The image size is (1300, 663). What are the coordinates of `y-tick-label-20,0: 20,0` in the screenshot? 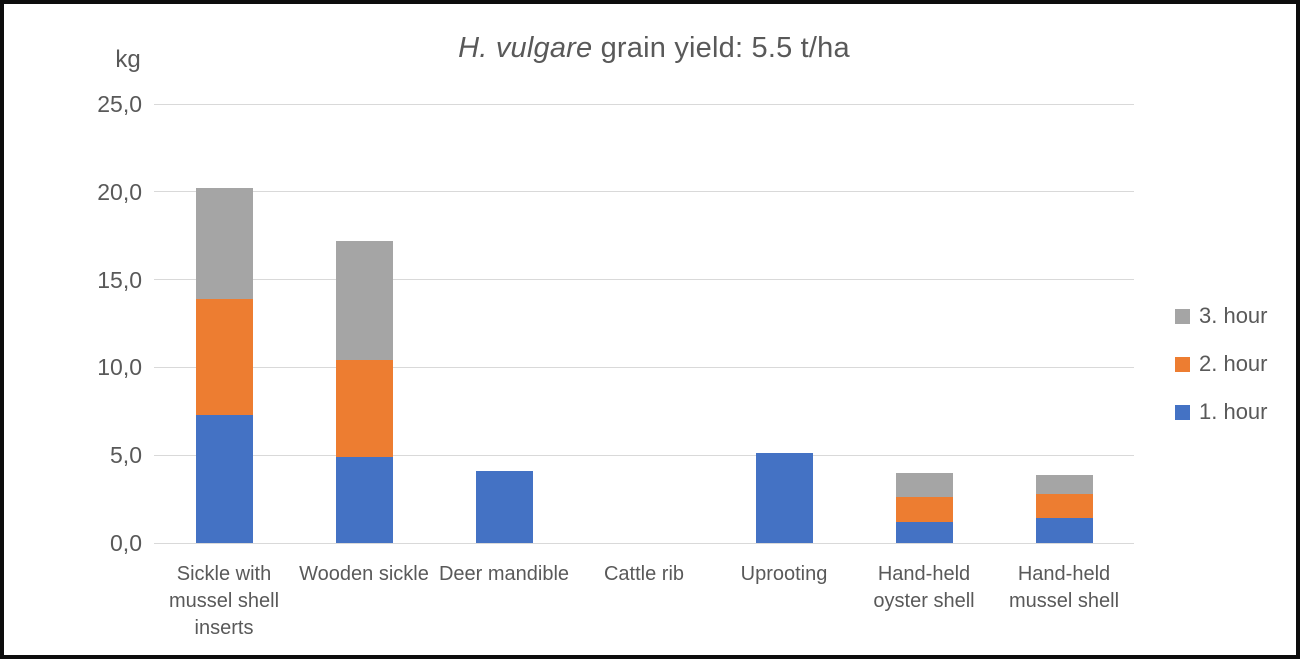 It's located at (119, 191).